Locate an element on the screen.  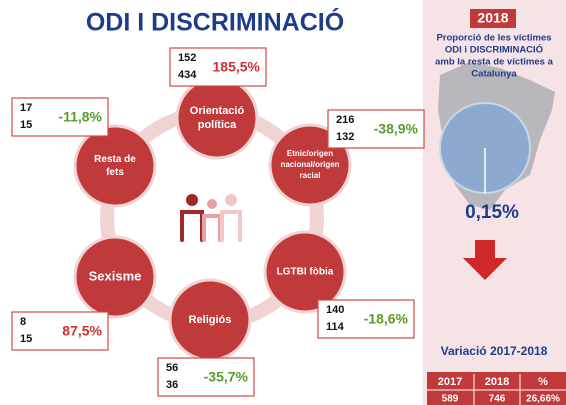
caption: amb la resta de víctimes a is located at coordinates (494, 62).